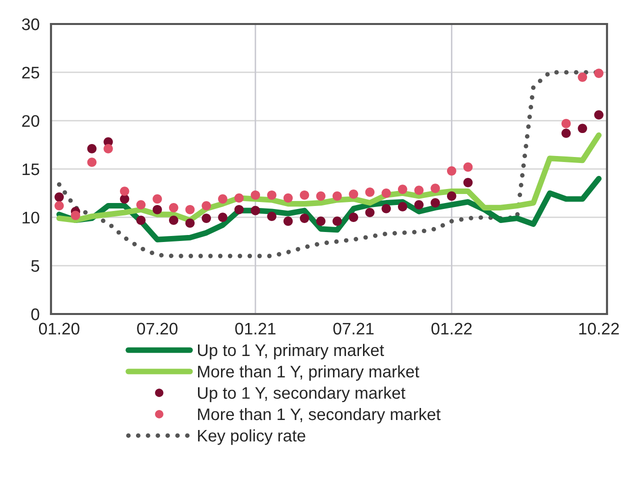 This screenshot has width=627, height=490. I want to click on x-tick-label: 01.20, so click(59, 328).